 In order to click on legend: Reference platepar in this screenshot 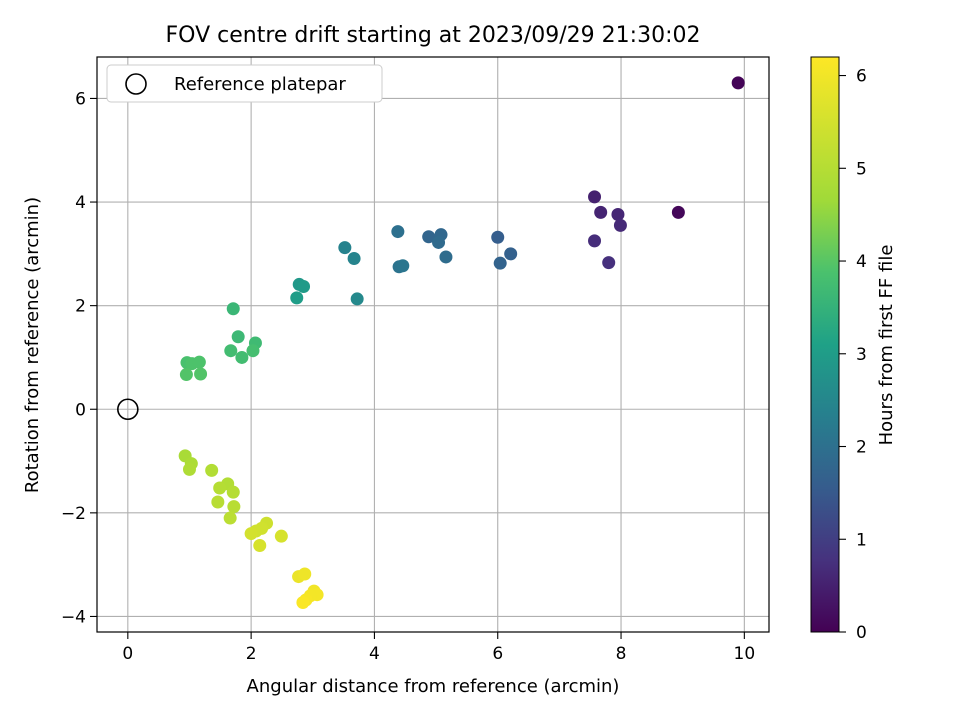, I will do `click(244, 83)`.